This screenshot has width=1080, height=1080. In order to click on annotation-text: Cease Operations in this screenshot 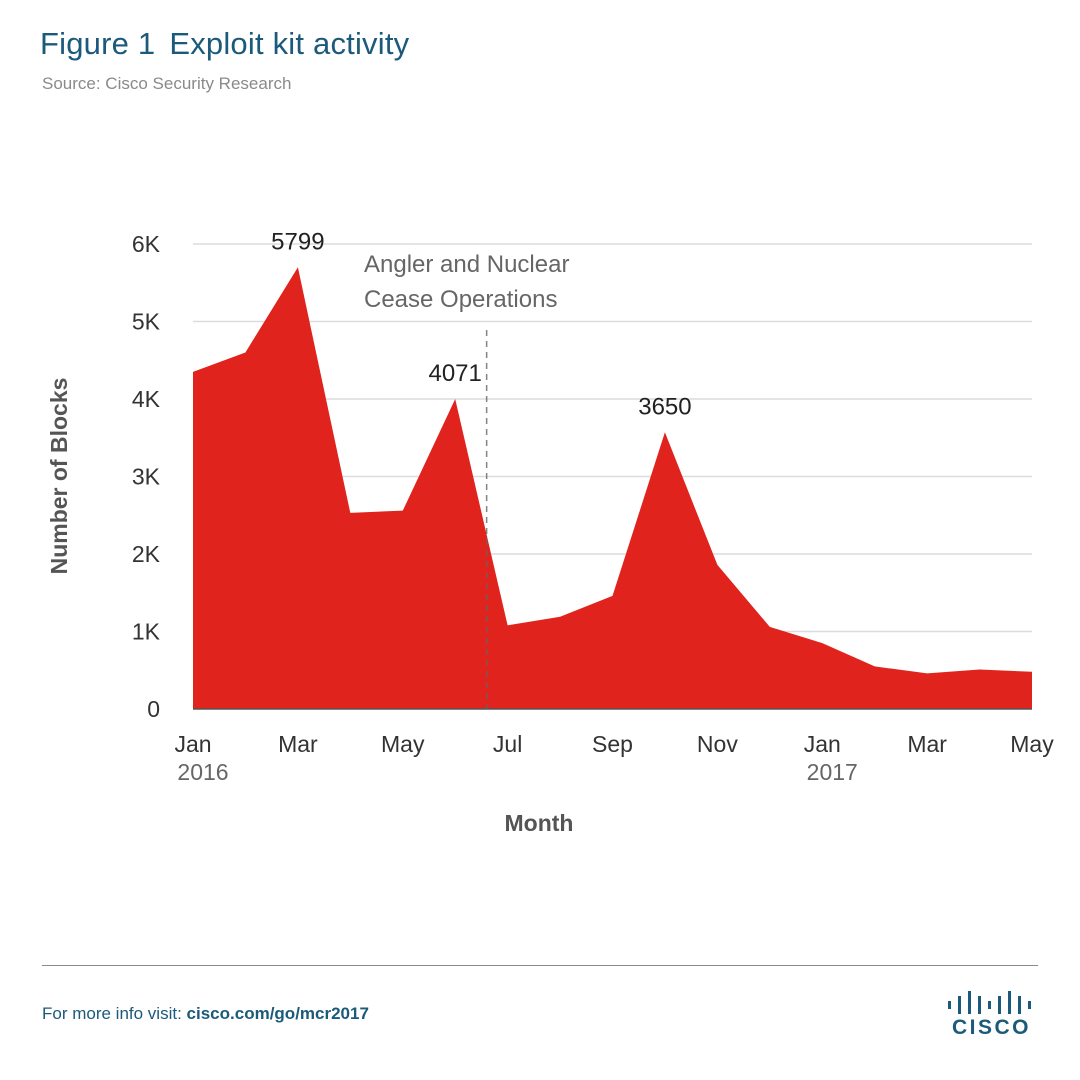, I will do `click(460, 299)`.